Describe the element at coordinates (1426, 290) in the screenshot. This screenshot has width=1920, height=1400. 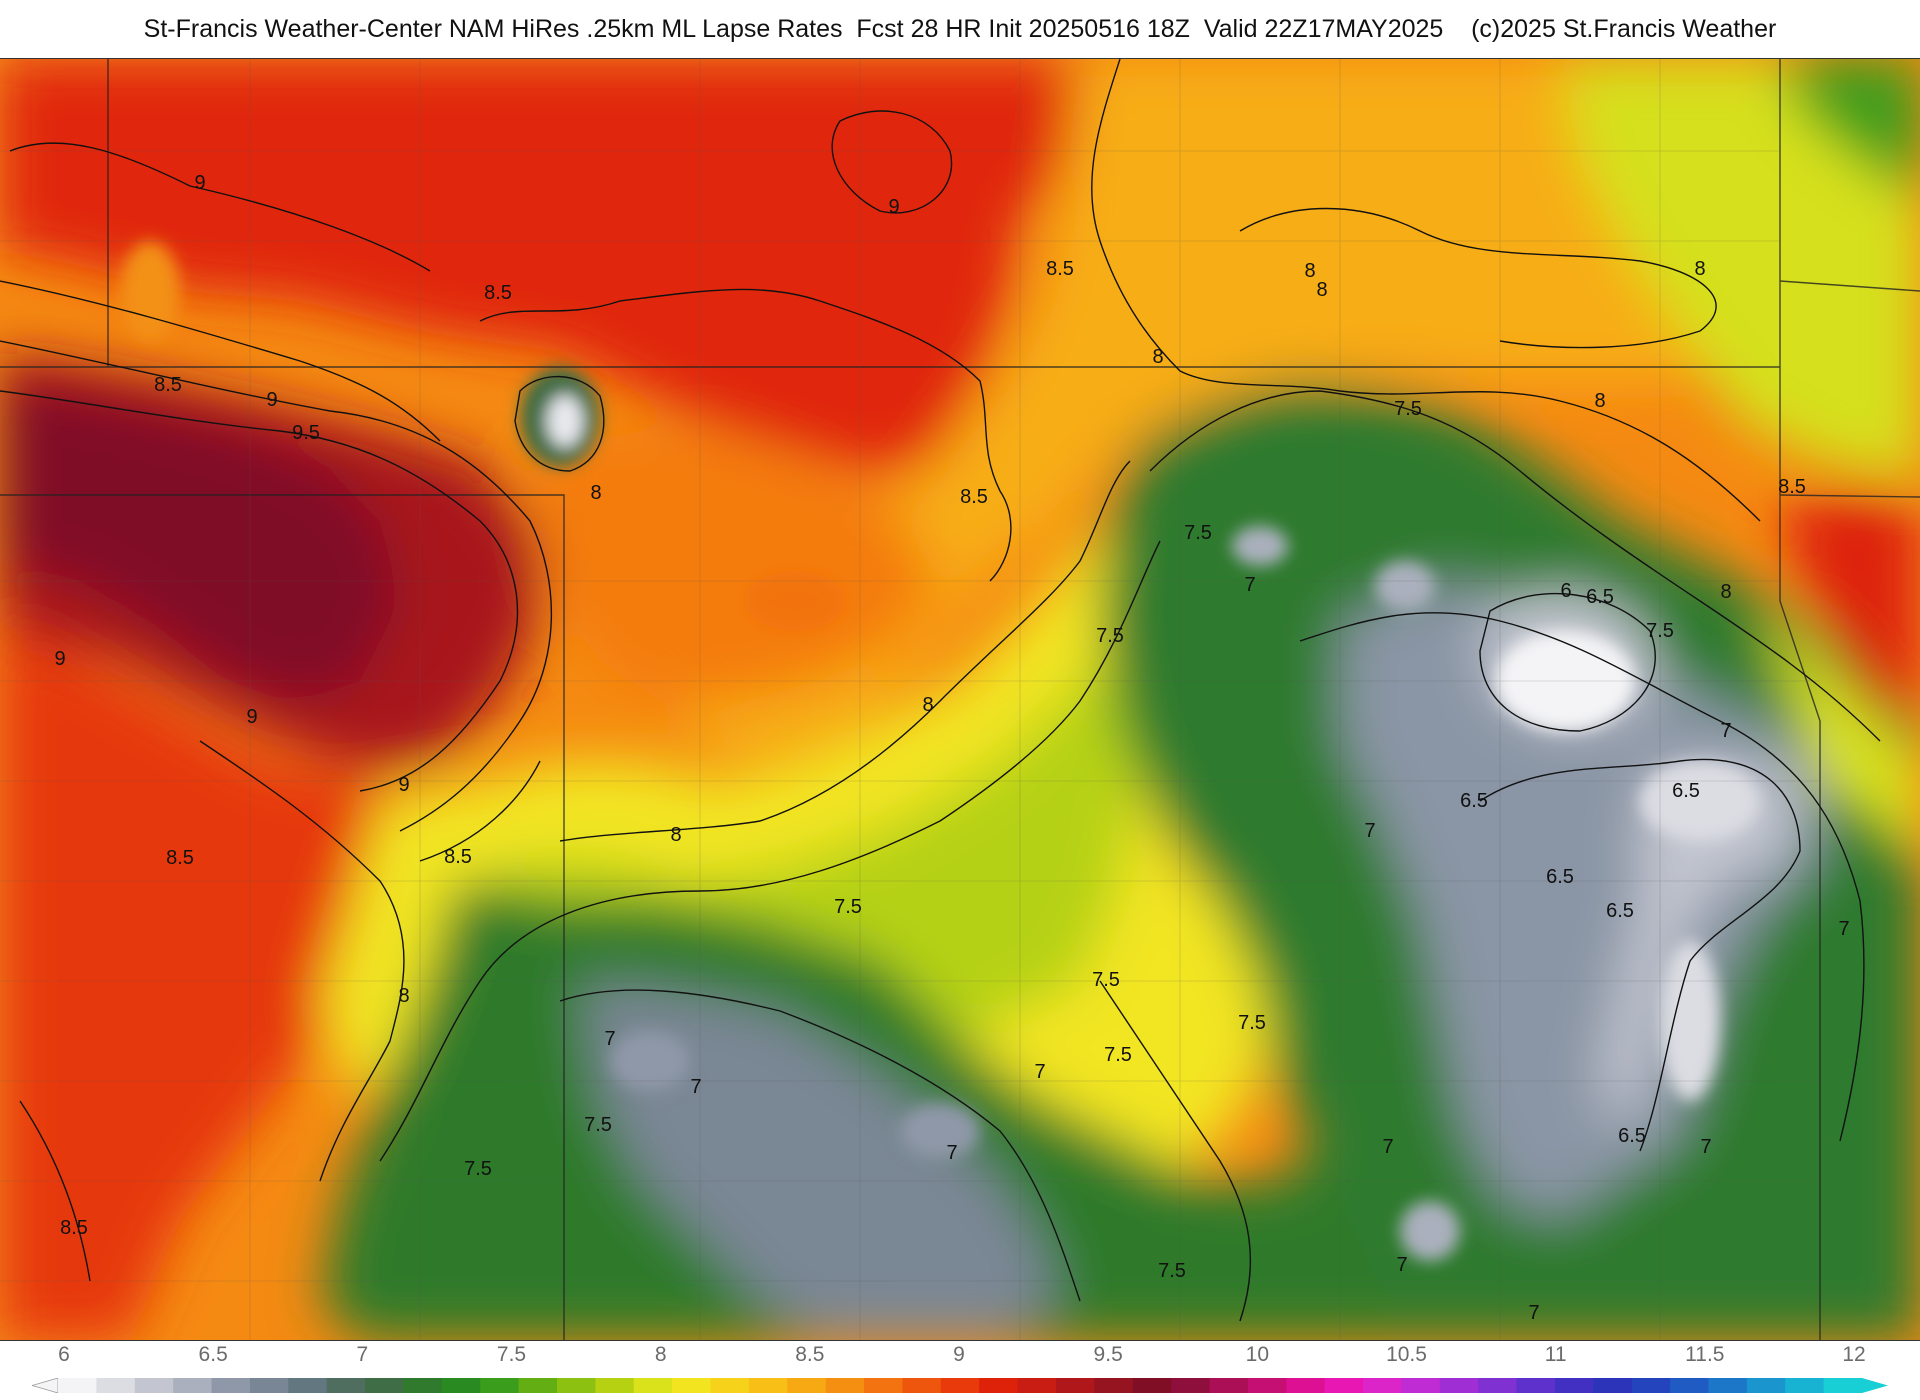
I see `contour-8-northeast` at that location.